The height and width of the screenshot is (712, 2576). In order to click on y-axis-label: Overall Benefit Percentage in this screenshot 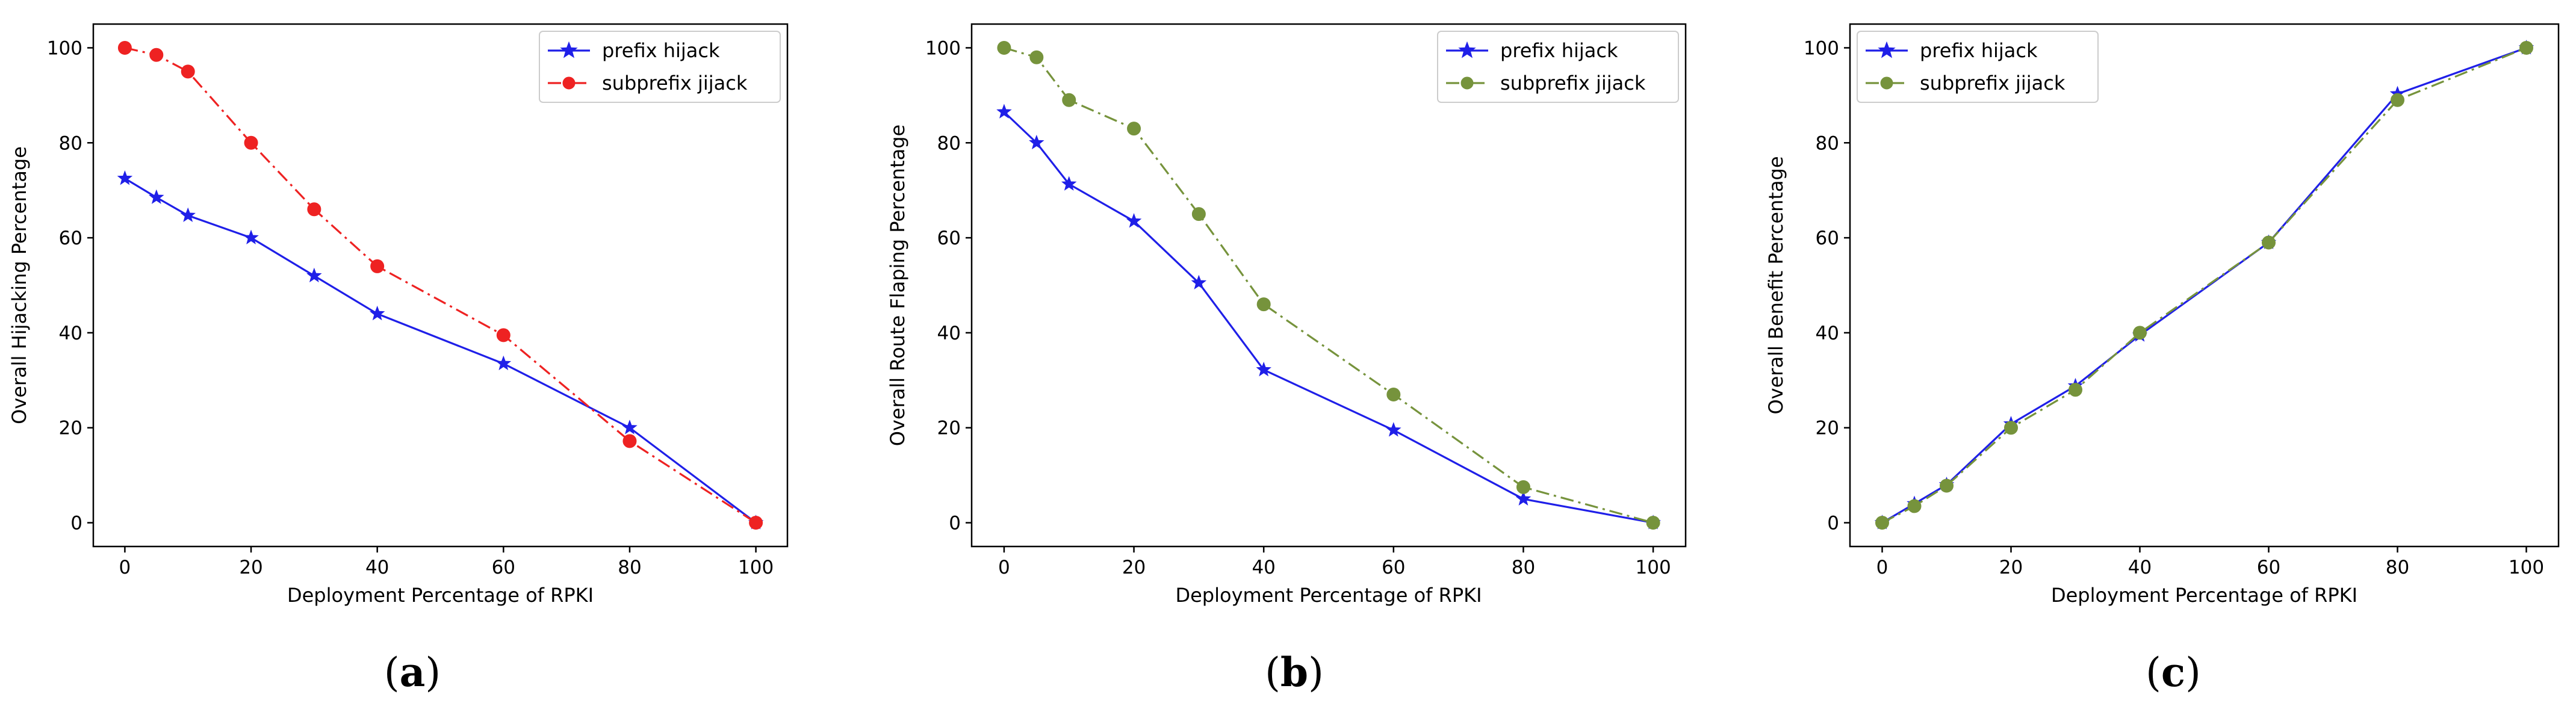, I will do `click(1775, 285)`.